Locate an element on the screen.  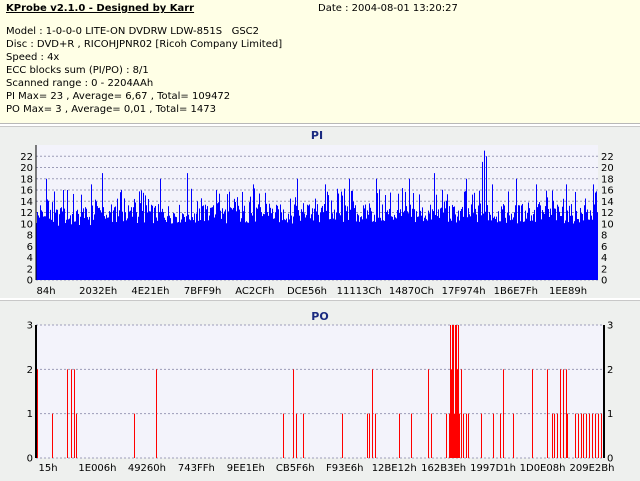
x-tick-label: 162B3Eh is located at coordinates (443, 468).